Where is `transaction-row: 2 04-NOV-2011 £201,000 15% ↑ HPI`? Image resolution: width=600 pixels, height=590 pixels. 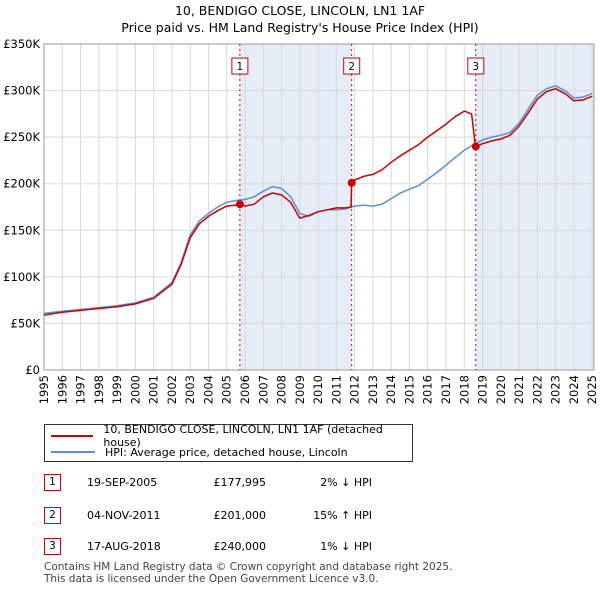 transaction-row: 2 04-NOV-2011 £201,000 15% ↑ HPI is located at coordinates (314, 516).